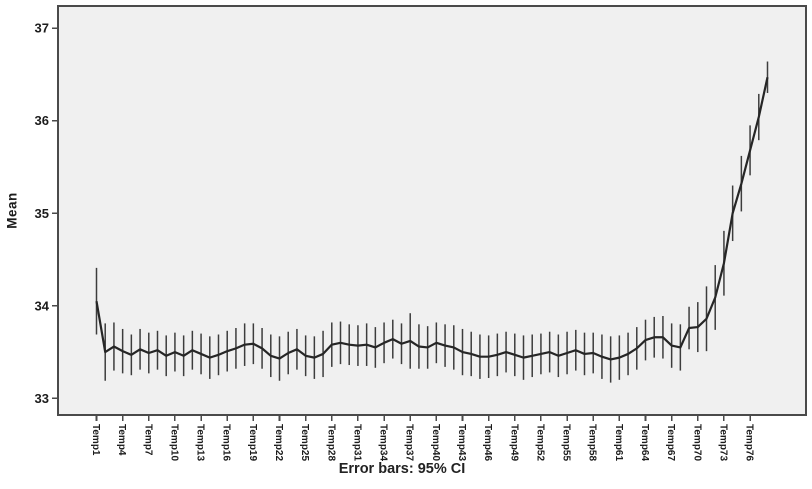 Image resolution: width=812 pixels, height=489 pixels. Describe the element at coordinates (42, 398) in the screenshot. I see `y-tick-label: 33` at that location.